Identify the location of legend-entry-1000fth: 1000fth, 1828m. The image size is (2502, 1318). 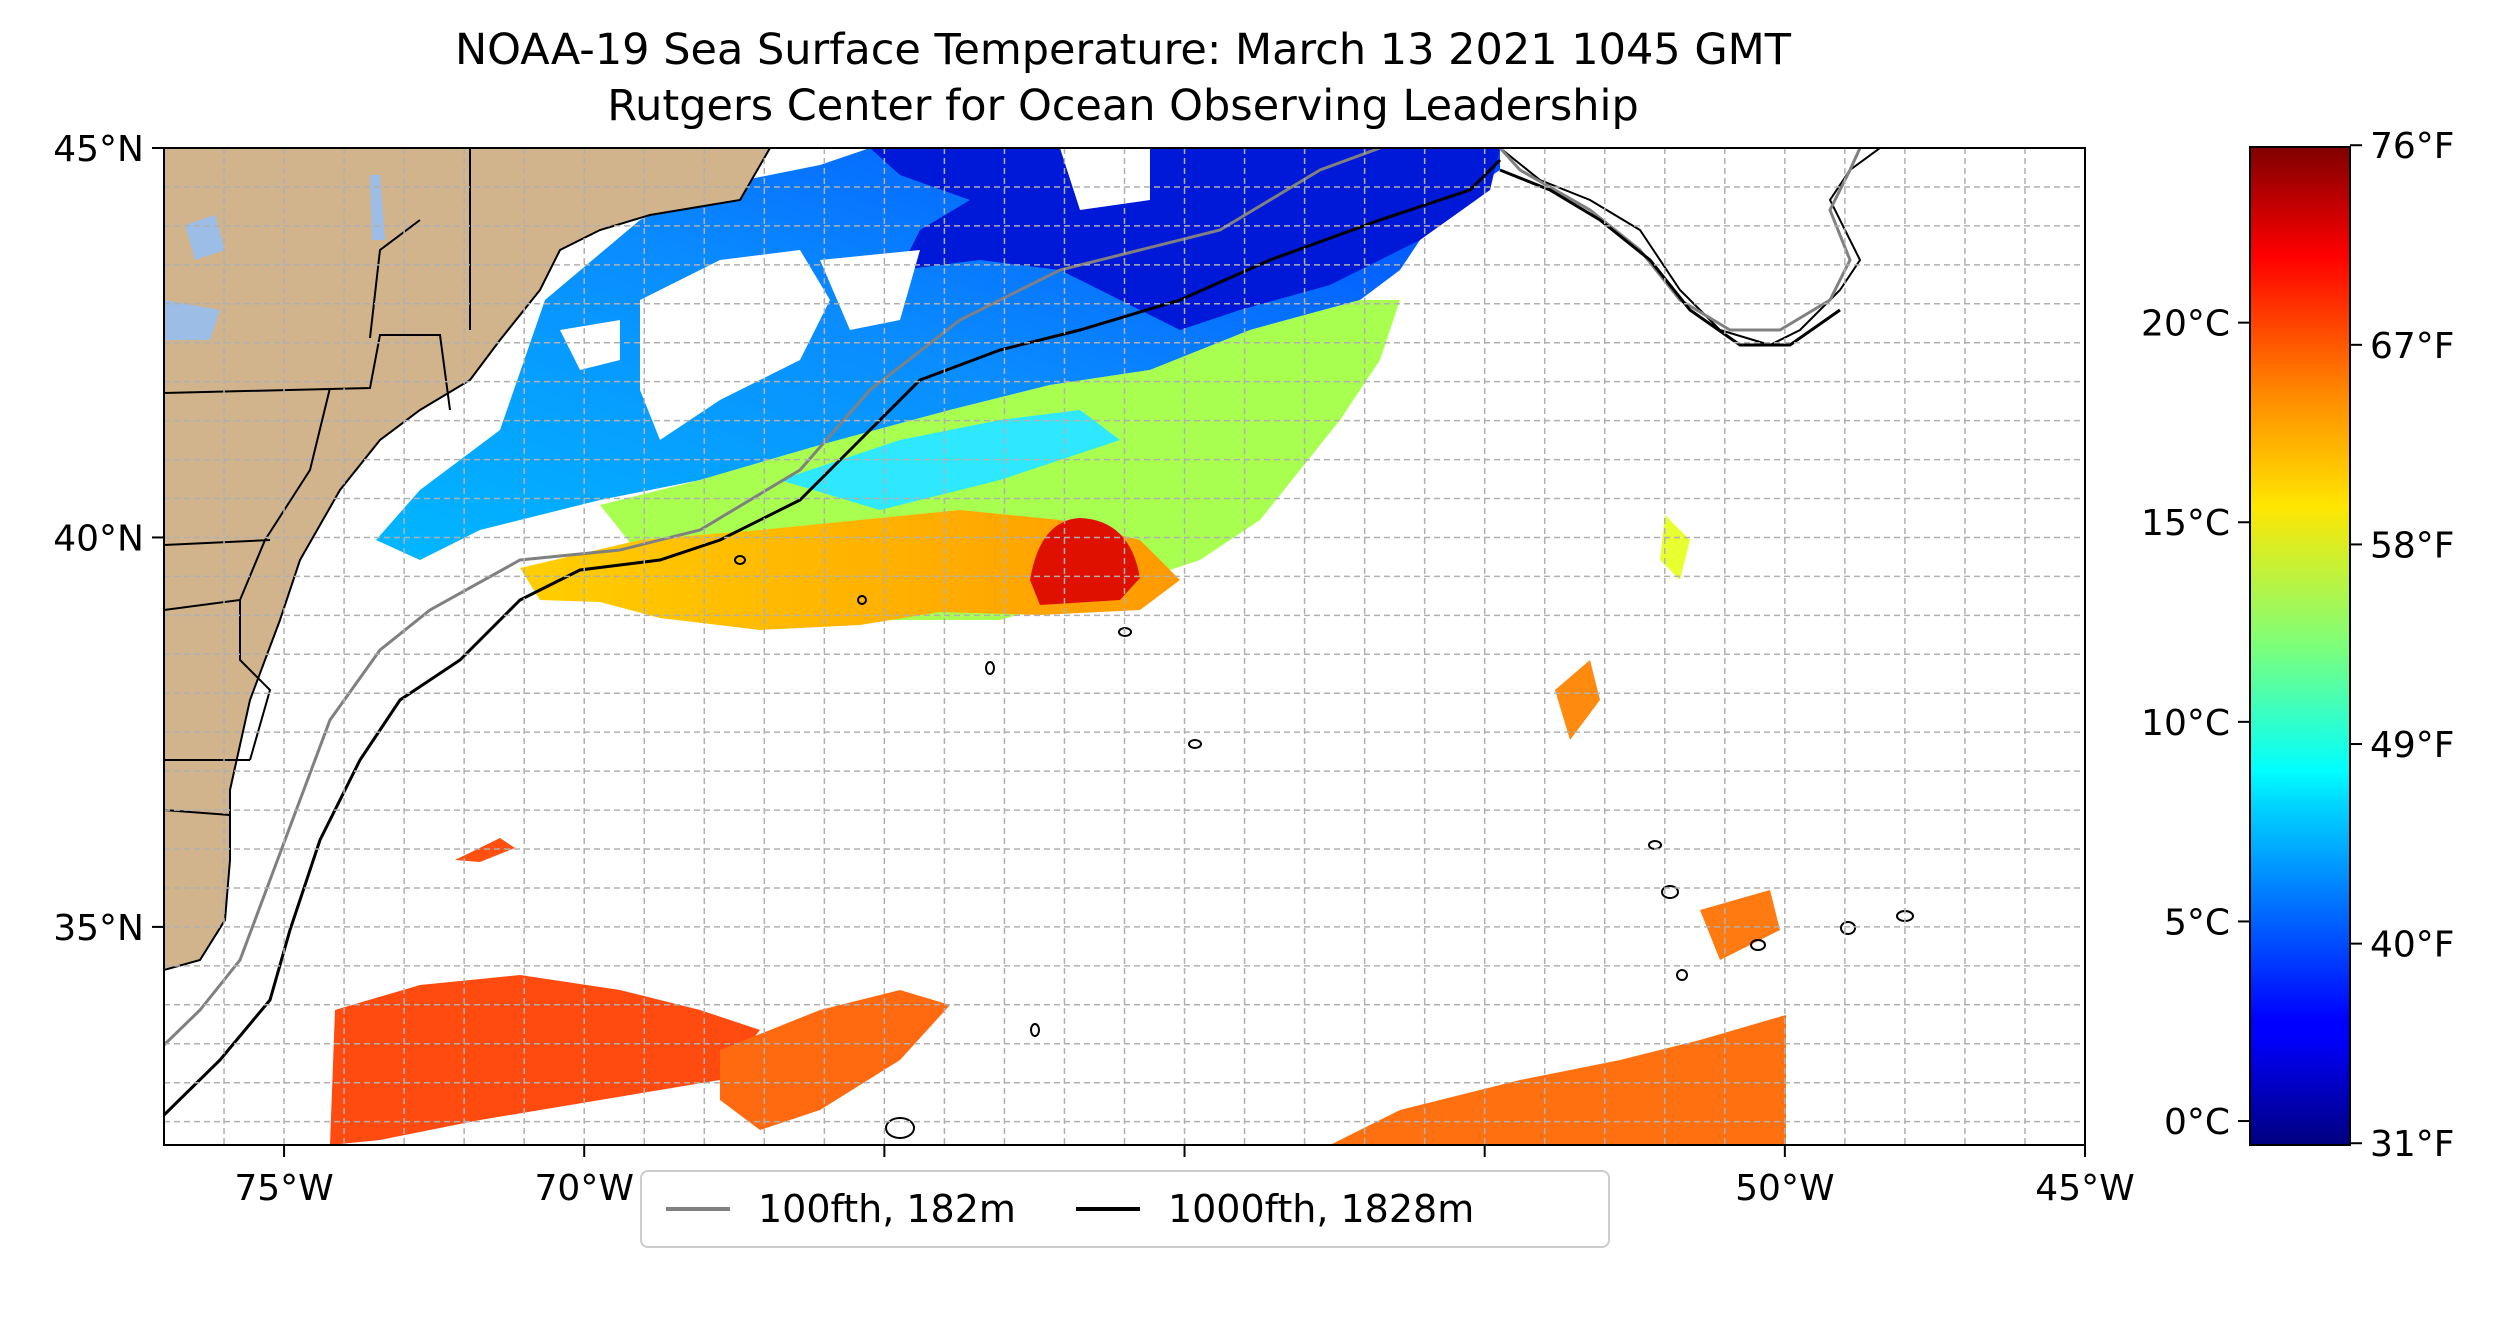
(1275, 1209).